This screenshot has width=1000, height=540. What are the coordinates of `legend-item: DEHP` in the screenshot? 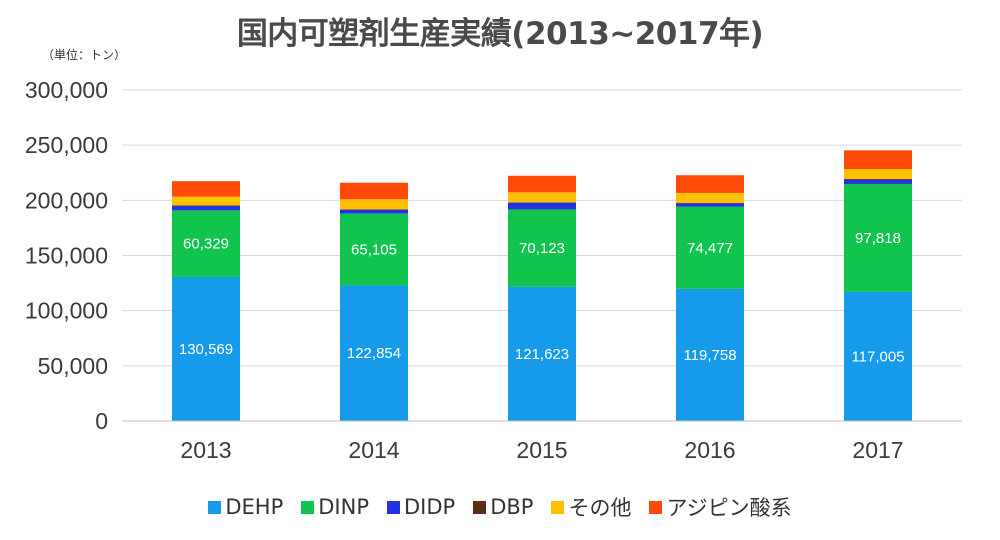 It's located at (245, 507).